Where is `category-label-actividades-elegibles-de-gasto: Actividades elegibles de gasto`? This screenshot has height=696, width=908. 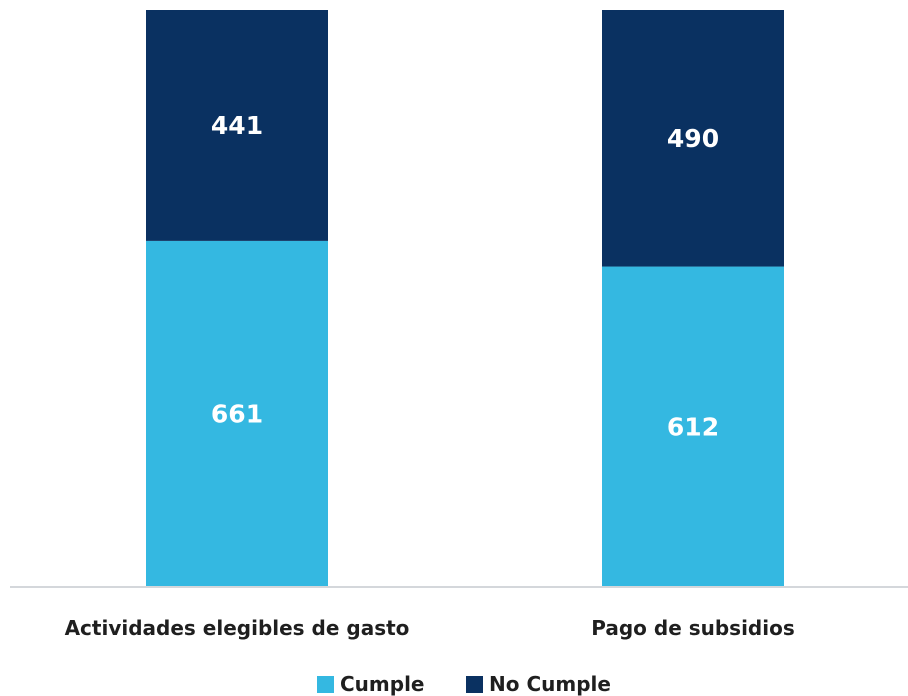
category-label-actividades-elegibles-de-gasto: Actividades elegibles de gasto is located at coordinates (237, 628).